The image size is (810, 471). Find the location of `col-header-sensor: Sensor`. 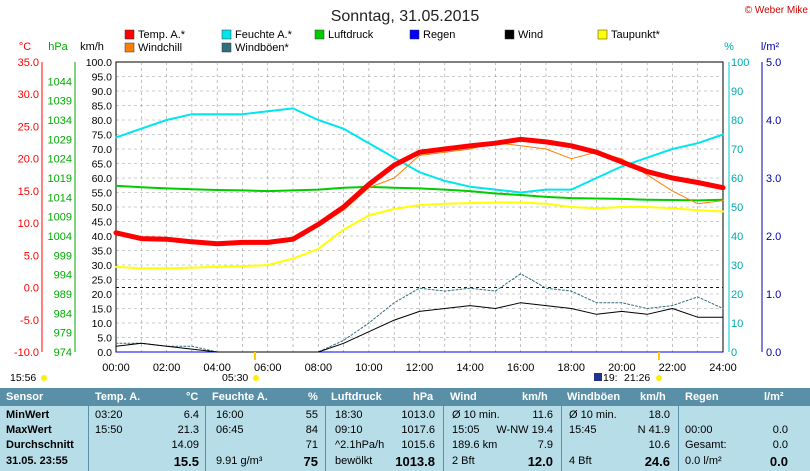

col-header-sensor: Sensor is located at coordinates (25, 397).